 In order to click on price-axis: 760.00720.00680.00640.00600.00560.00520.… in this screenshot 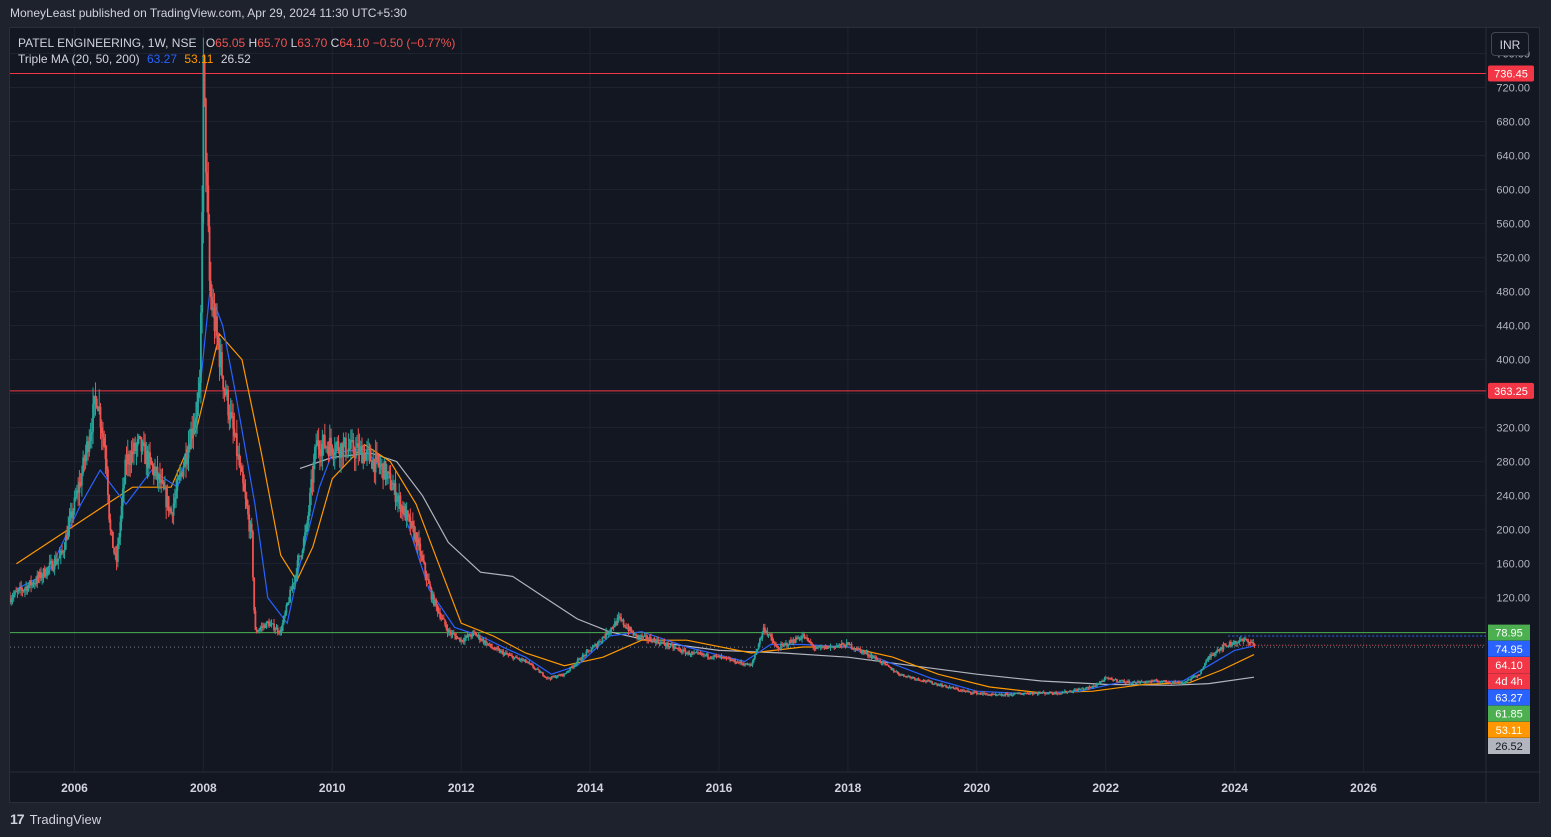, I will do `click(1513, 327)`.